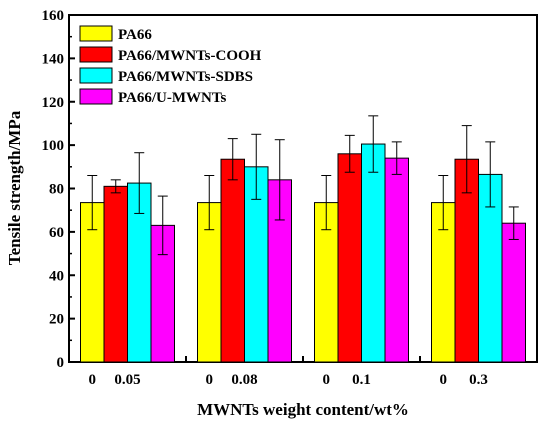 This screenshot has height=424, width=550. Describe the element at coordinates (303, 409) in the screenshot. I see `x-axis-title: MWNTs weight content/wt%` at that location.